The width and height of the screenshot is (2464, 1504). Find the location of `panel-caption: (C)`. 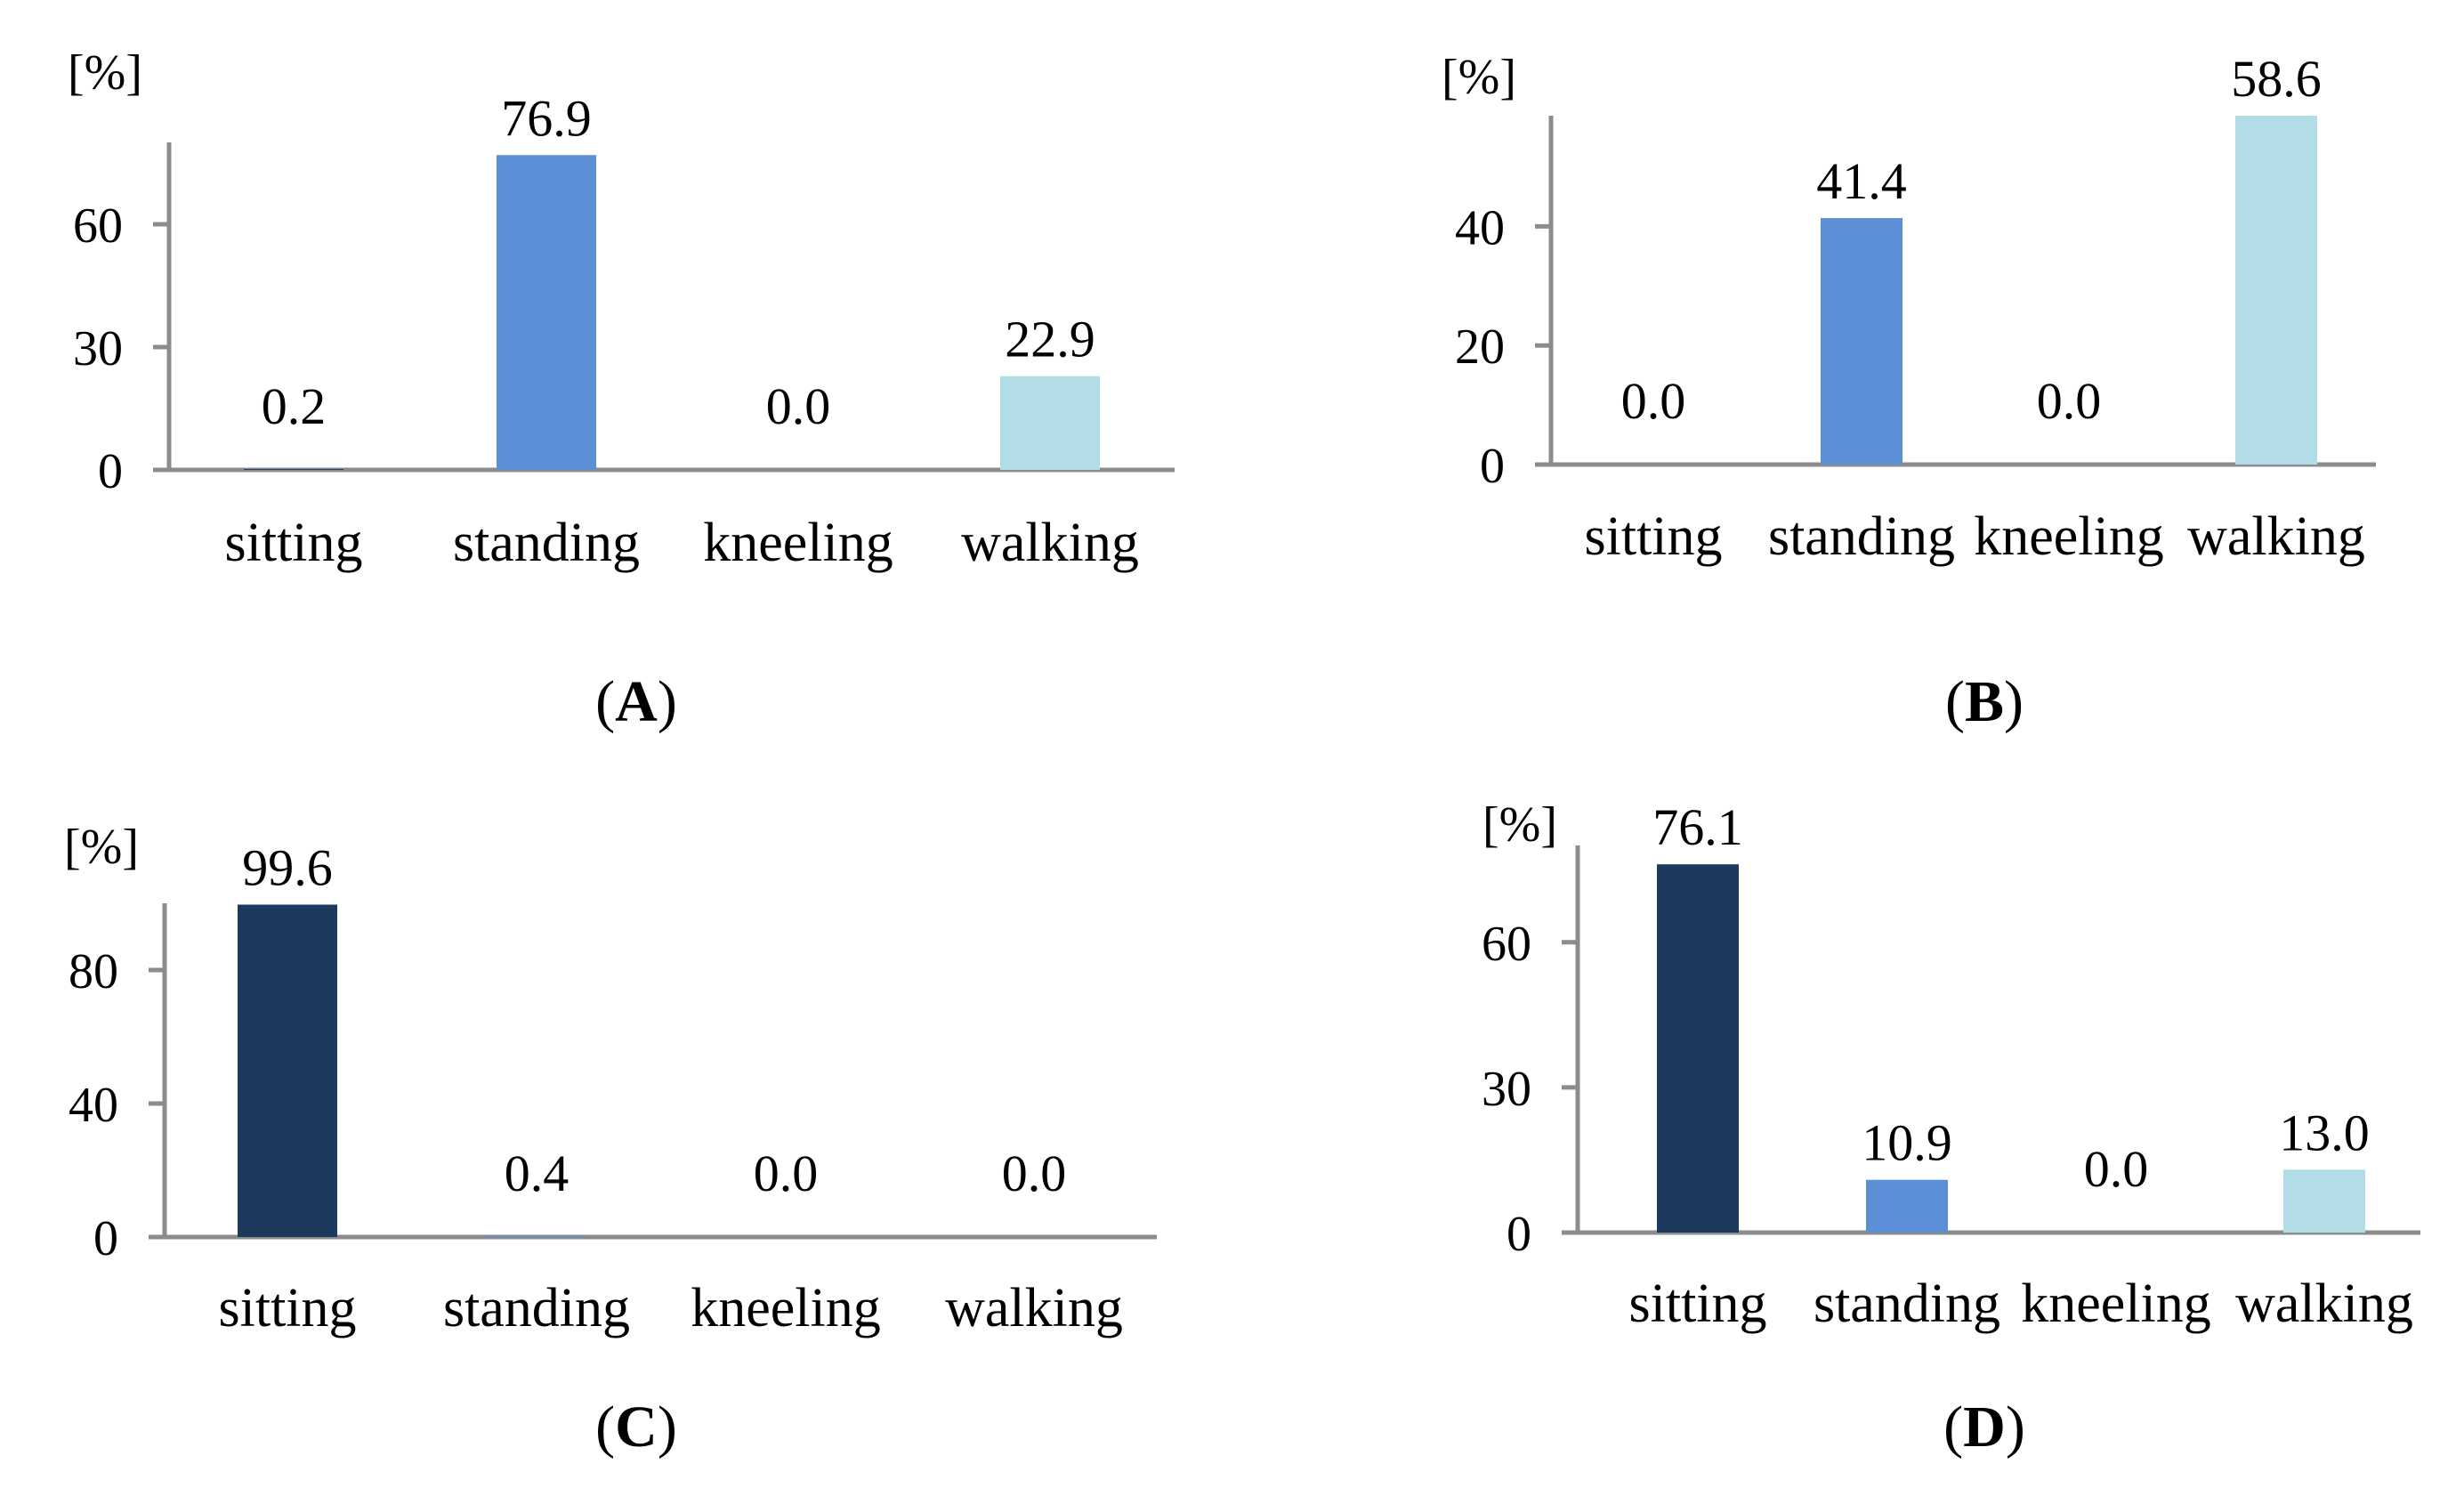

panel-caption: (C) is located at coordinates (636, 1427).